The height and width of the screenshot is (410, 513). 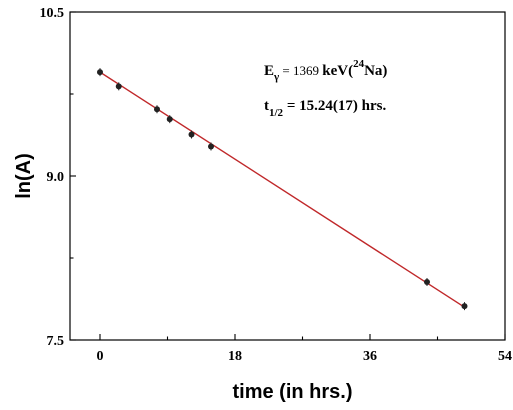 I want to click on annotation-half-life: t1/2 = 15.24(17) hrs., so click(x=325, y=108).